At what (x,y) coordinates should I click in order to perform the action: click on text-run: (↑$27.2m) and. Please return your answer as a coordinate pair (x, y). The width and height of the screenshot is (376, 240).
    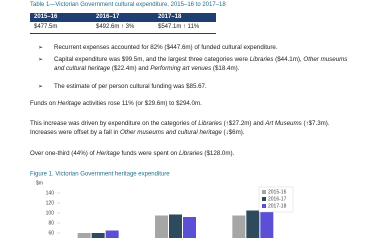
    Looking at the image, I should click on (243, 123).